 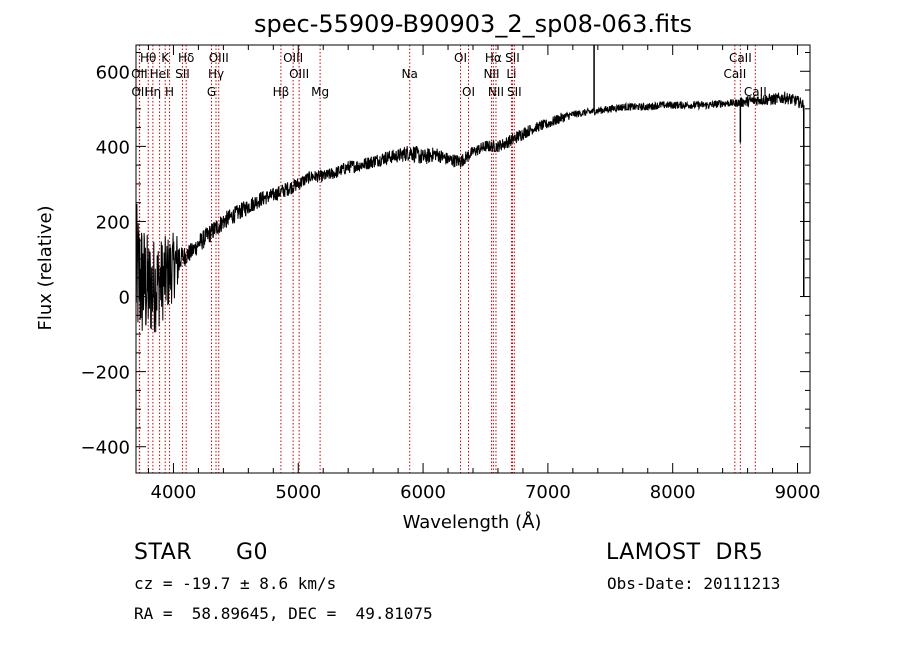 I want to click on line-label: Hθ, so click(x=148, y=58).